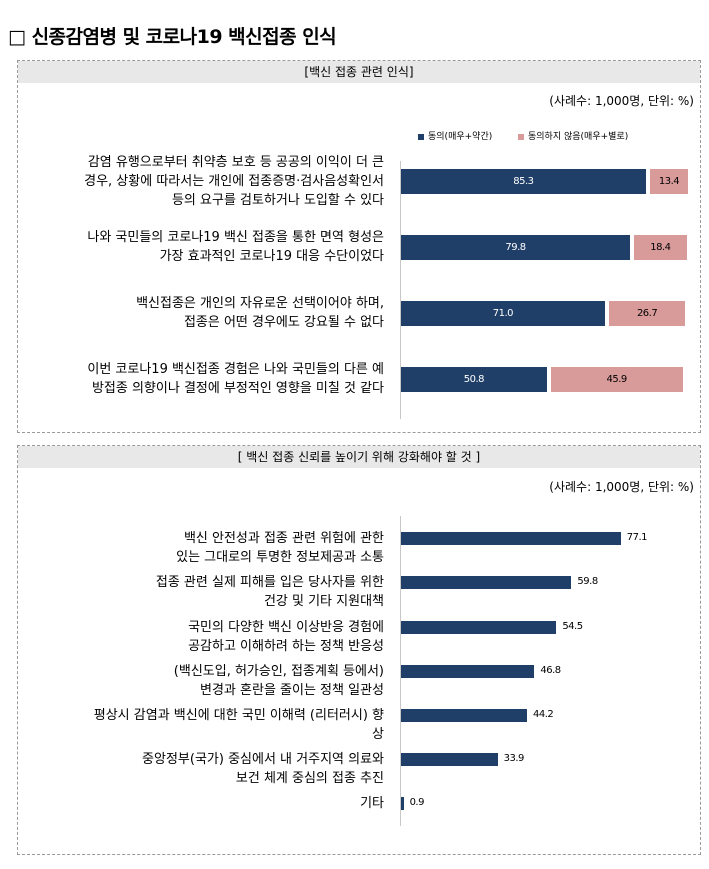 The image size is (709, 869). Describe the element at coordinates (417, 802) in the screenshot. I see `value-label: 0.9` at that location.